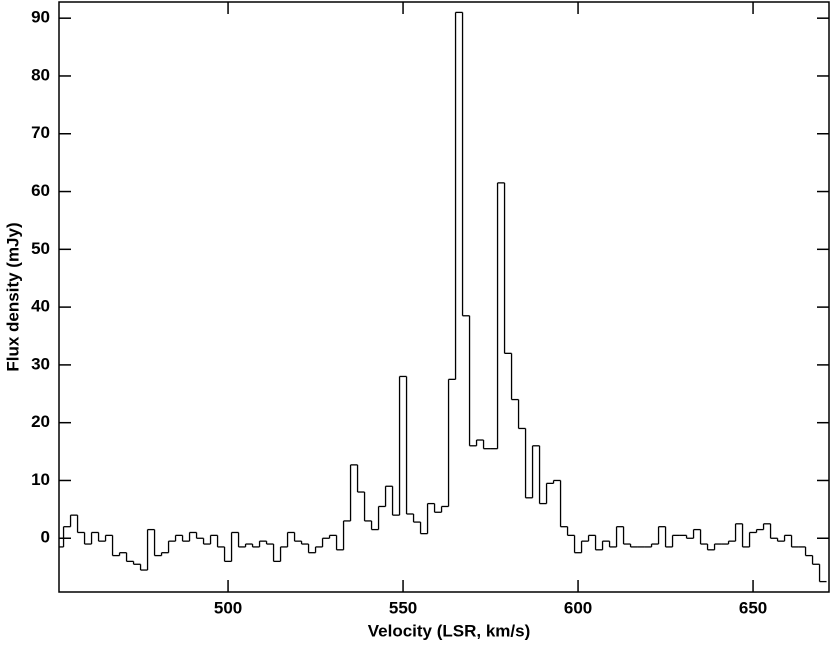 Image resolution: width=830 pixels, height=648 pixels. What do you see at coordinates (578, 607) in the screenshot?
I see `x-tick-label: 600` at bounding box center [578, 607].